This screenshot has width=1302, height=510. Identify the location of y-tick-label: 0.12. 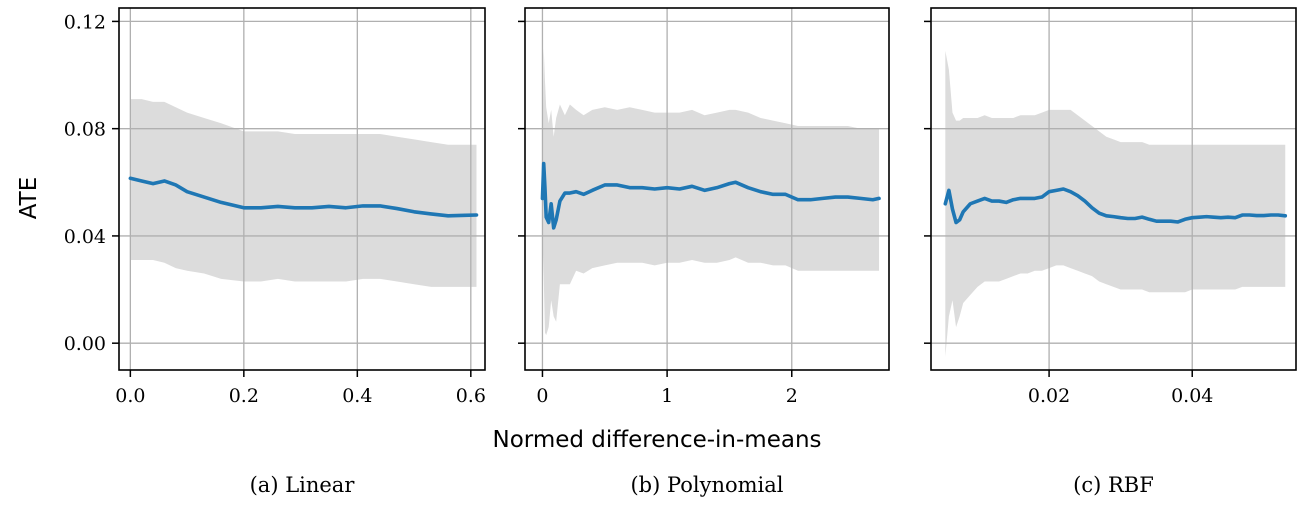
(85, 22).